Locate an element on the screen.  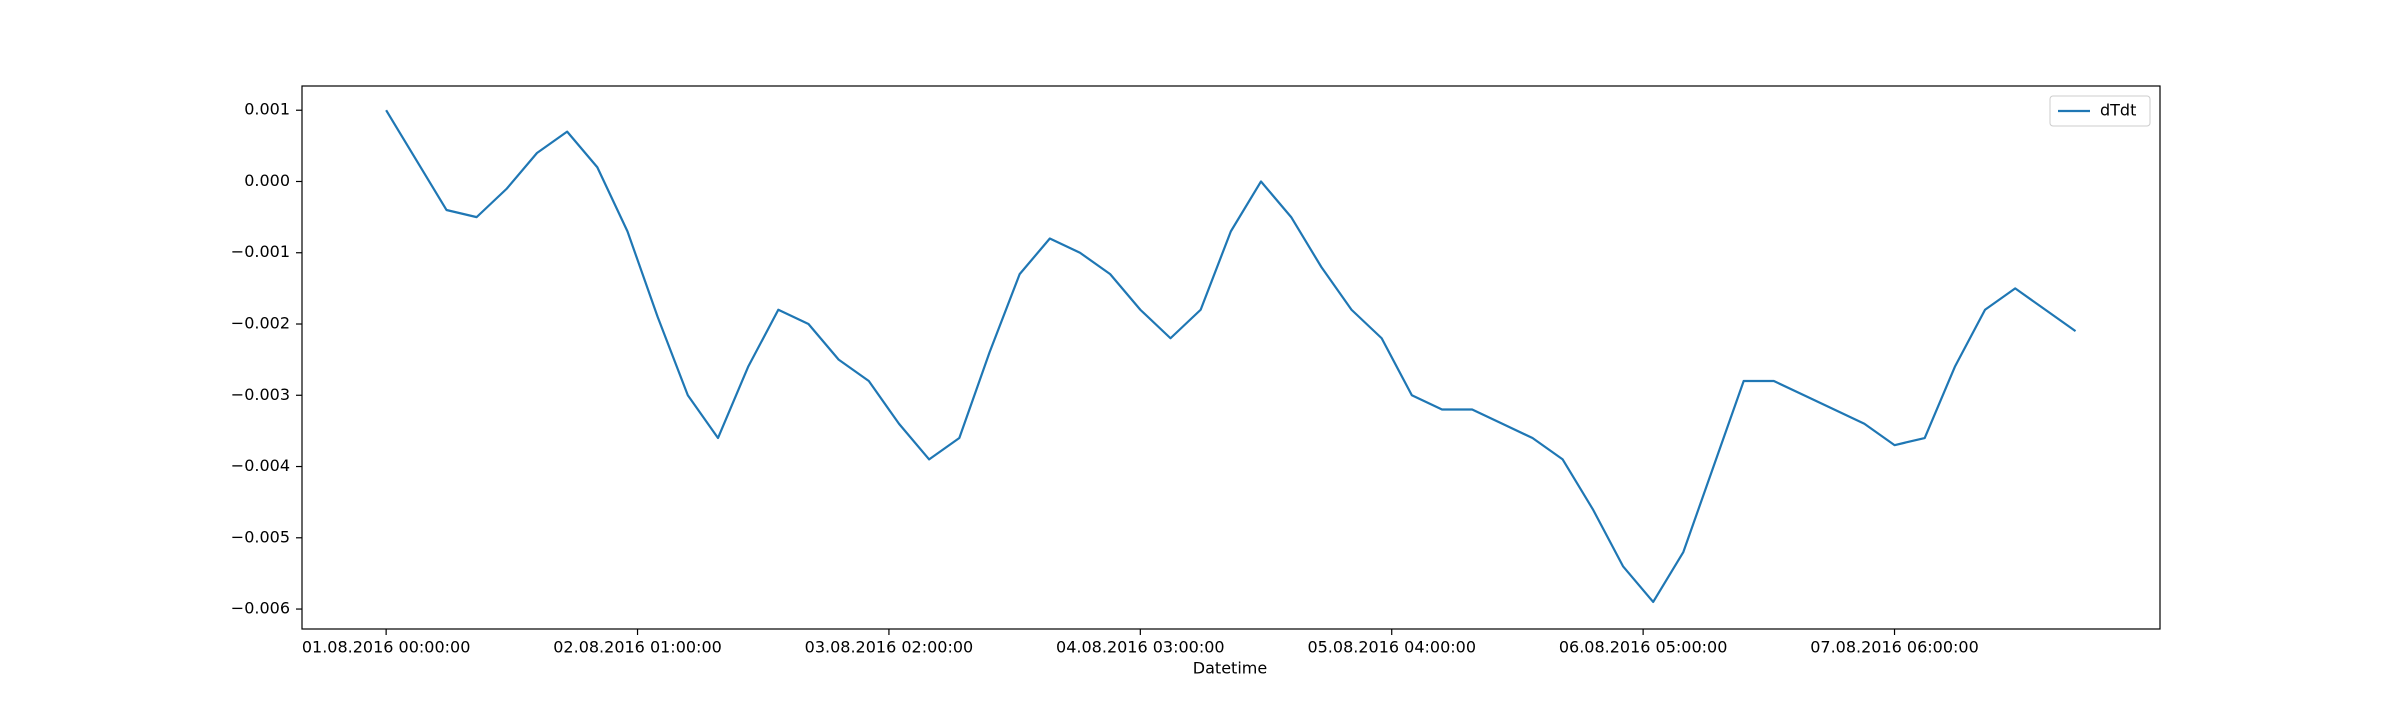
y-tick-label: −0.001 is located at coordinates (260, 251).